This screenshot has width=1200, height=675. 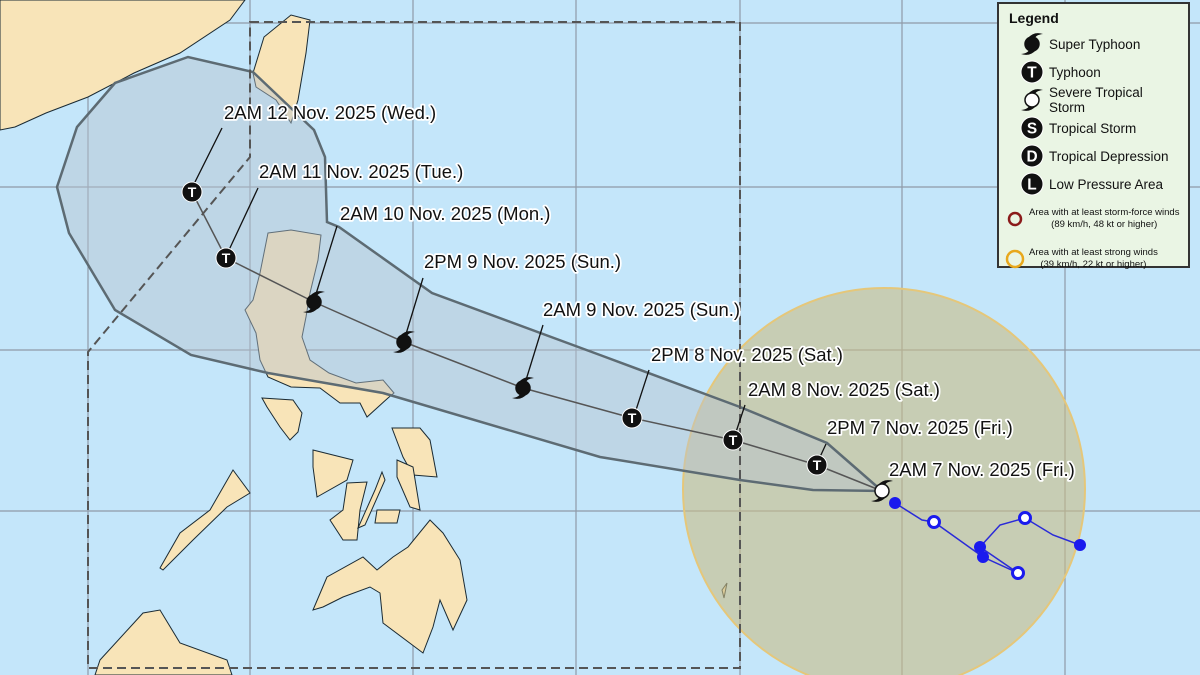 I want to click on legend-area-text: (89 km/h, 48 kt or higher), so click(x=1104, y=224).